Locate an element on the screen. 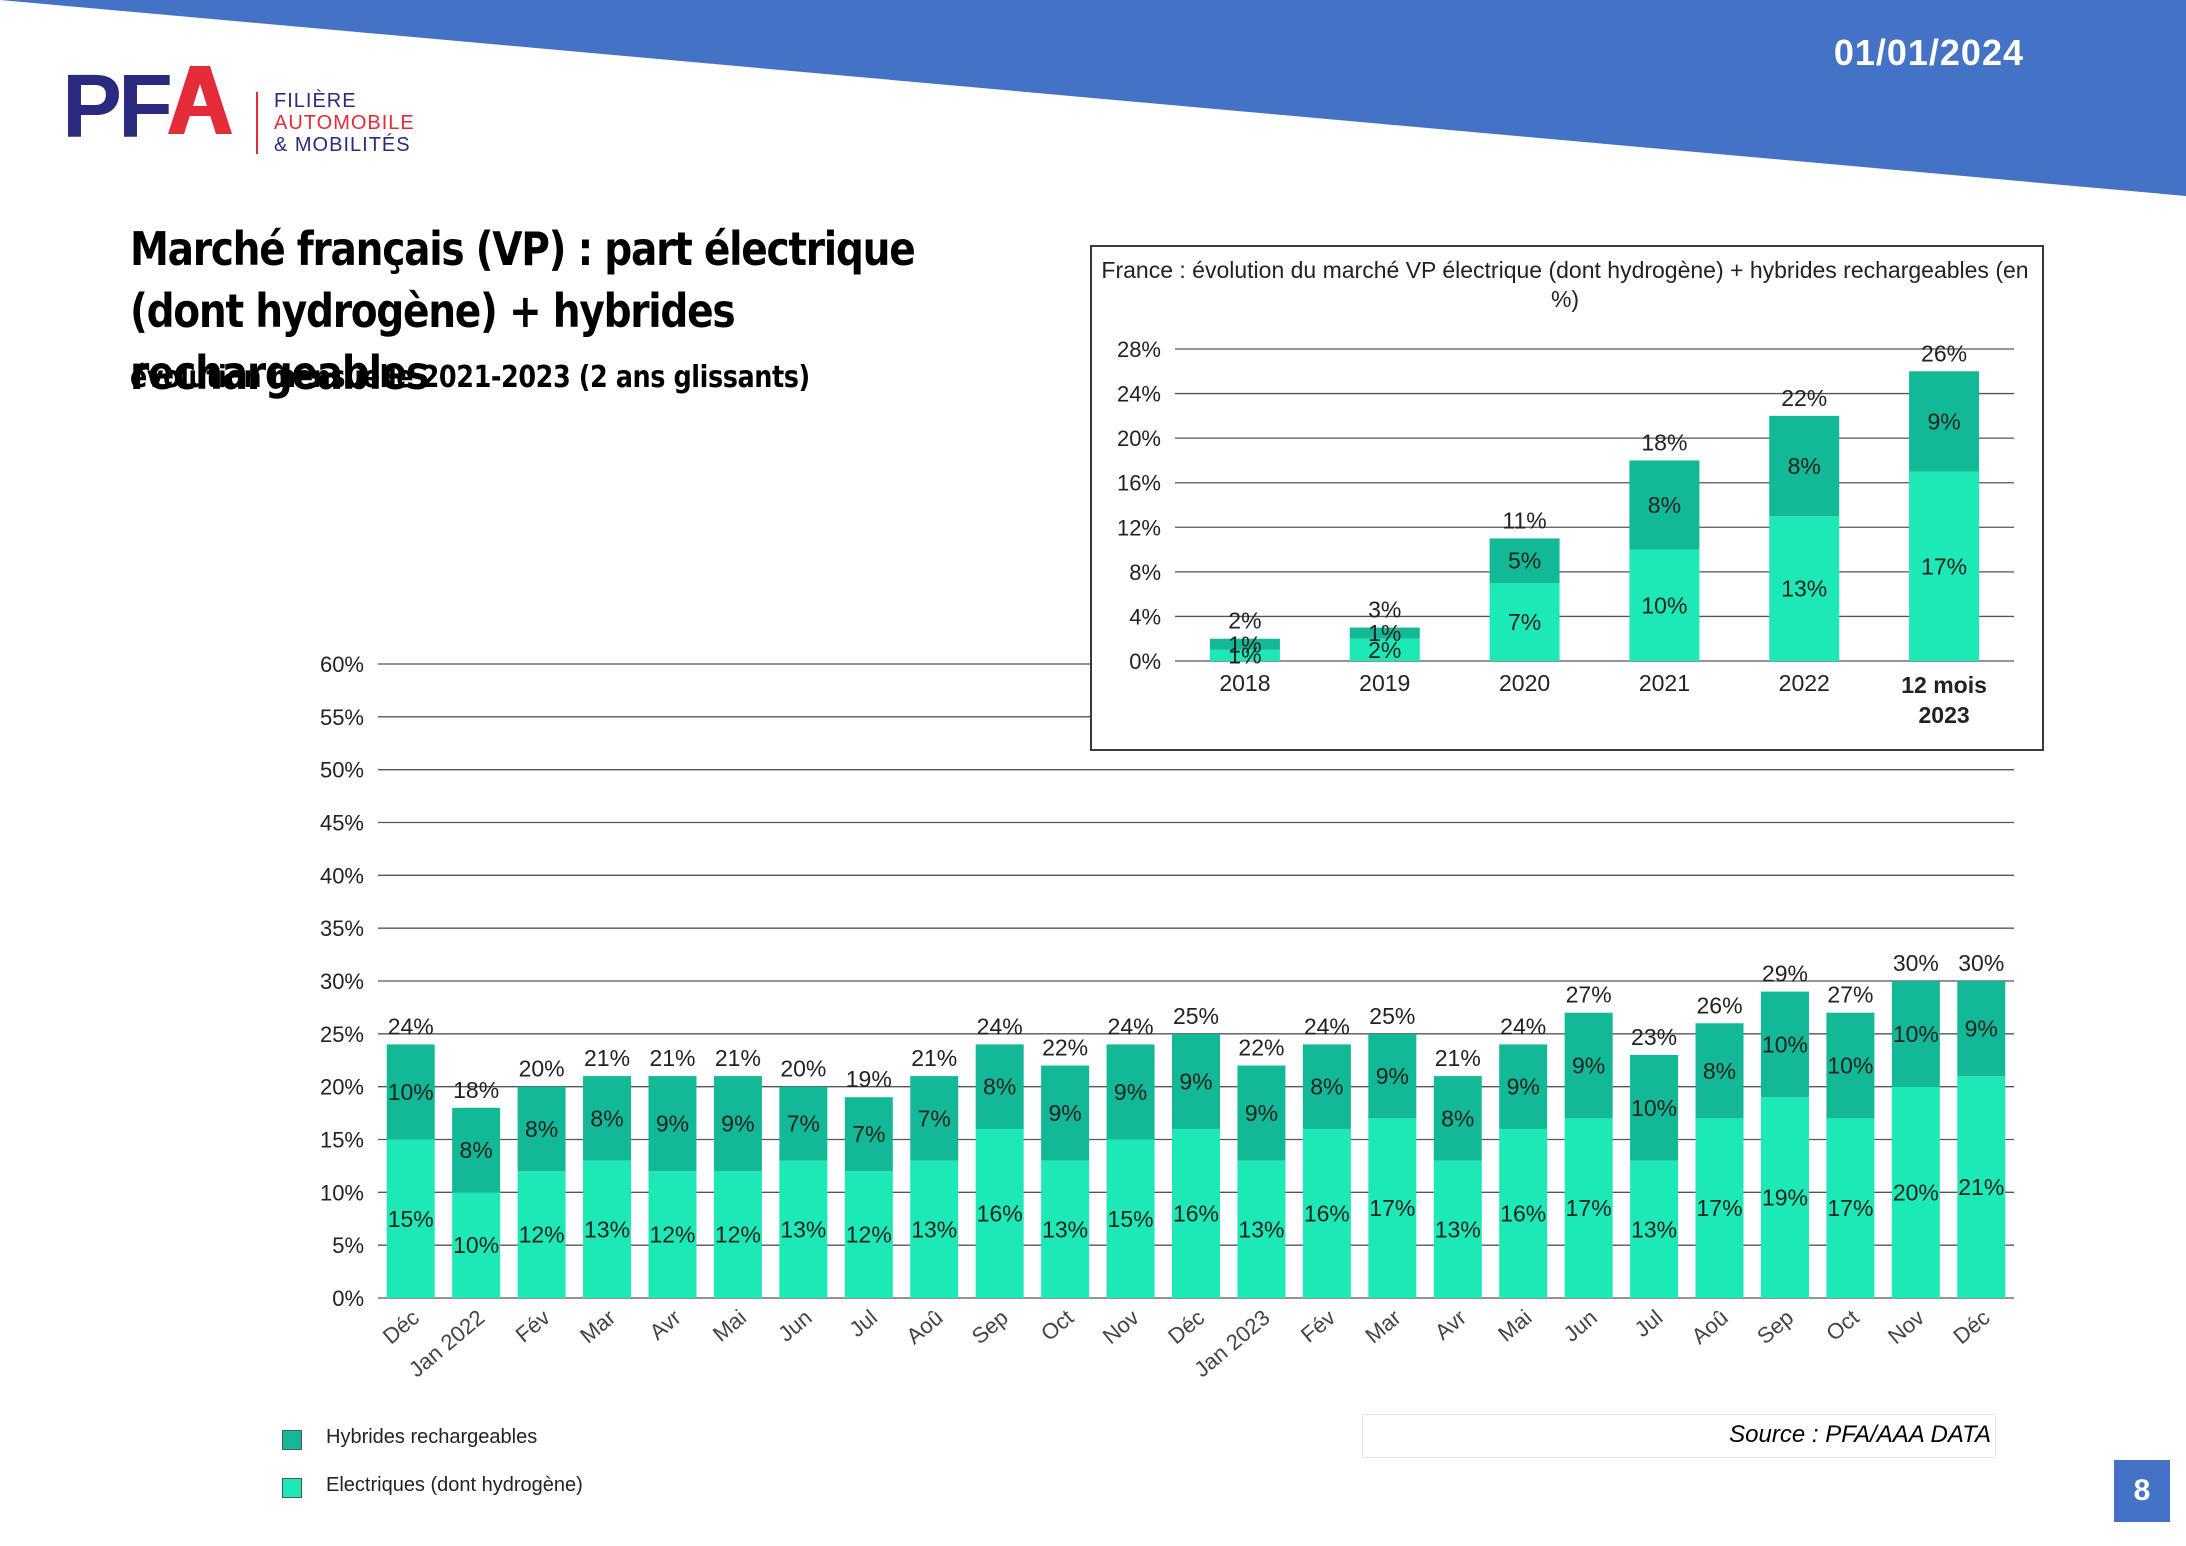 The width and height of the screenshot is (2186, 1546). main-xtick-label: Jun is located at coordinates (1580, 1326).